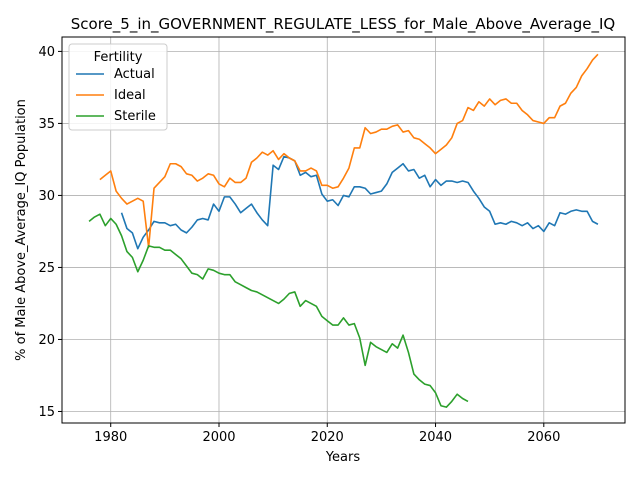 The width and height of the screenshot is (640, 480). What do you see at coordinates (218, 437) in the screenshot?
I see `x-tick-label: 2000` at bounding box center [218, 437].